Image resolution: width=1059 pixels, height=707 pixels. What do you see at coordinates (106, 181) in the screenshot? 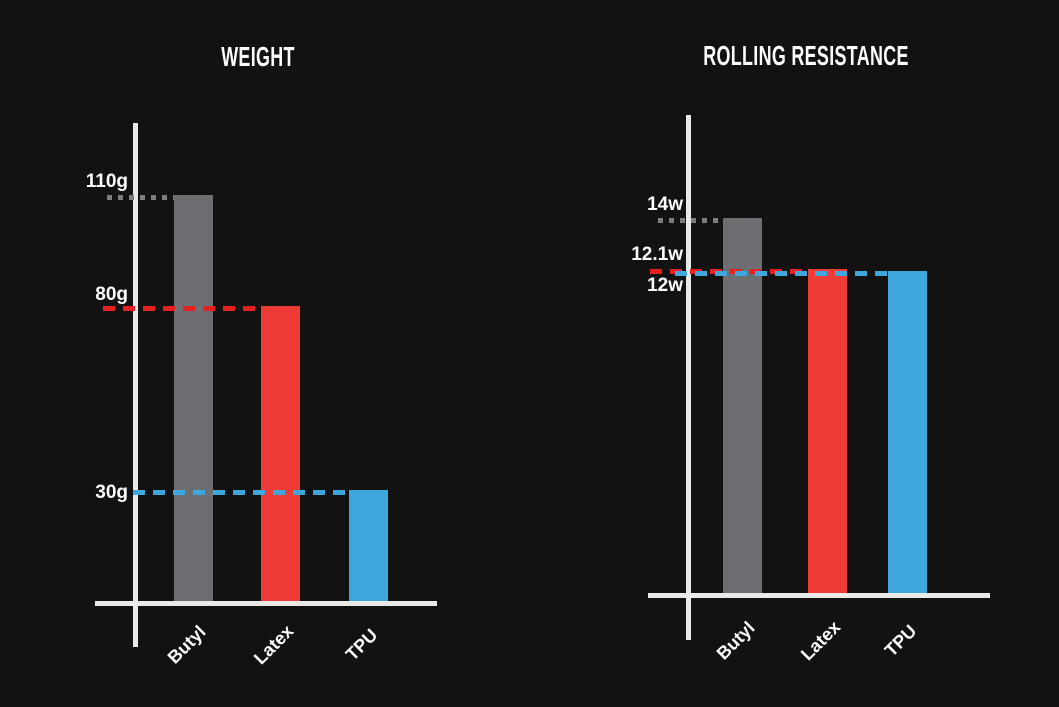
I see `value-label-butyl: 110g` at bounding box center [106, 181].